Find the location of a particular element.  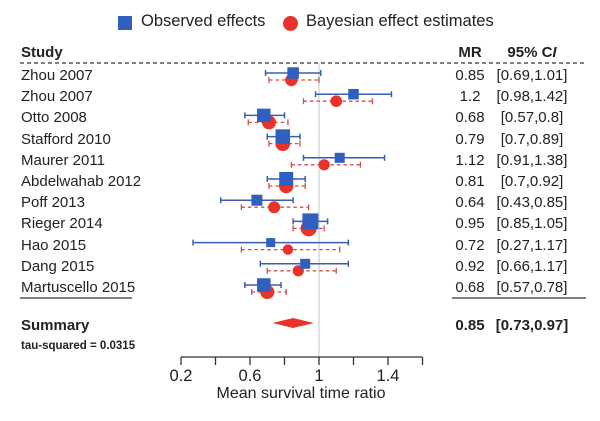

study-ci: [0.57,0.78] is located at coordinates (532, 287).